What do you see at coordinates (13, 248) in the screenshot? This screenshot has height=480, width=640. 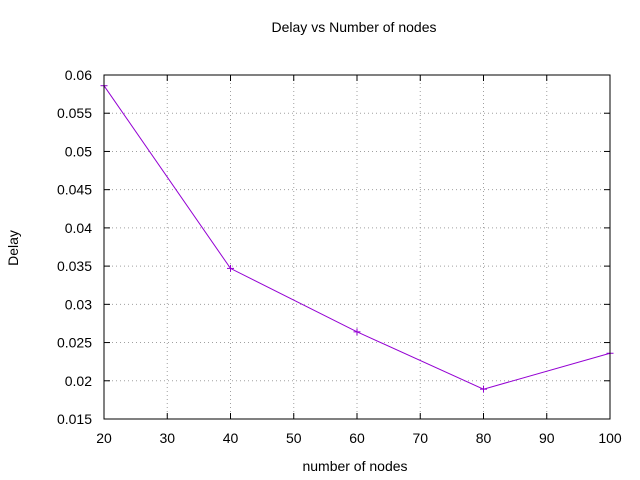 I see `y-axis-title: Delay` at bounding box center [13, 248].